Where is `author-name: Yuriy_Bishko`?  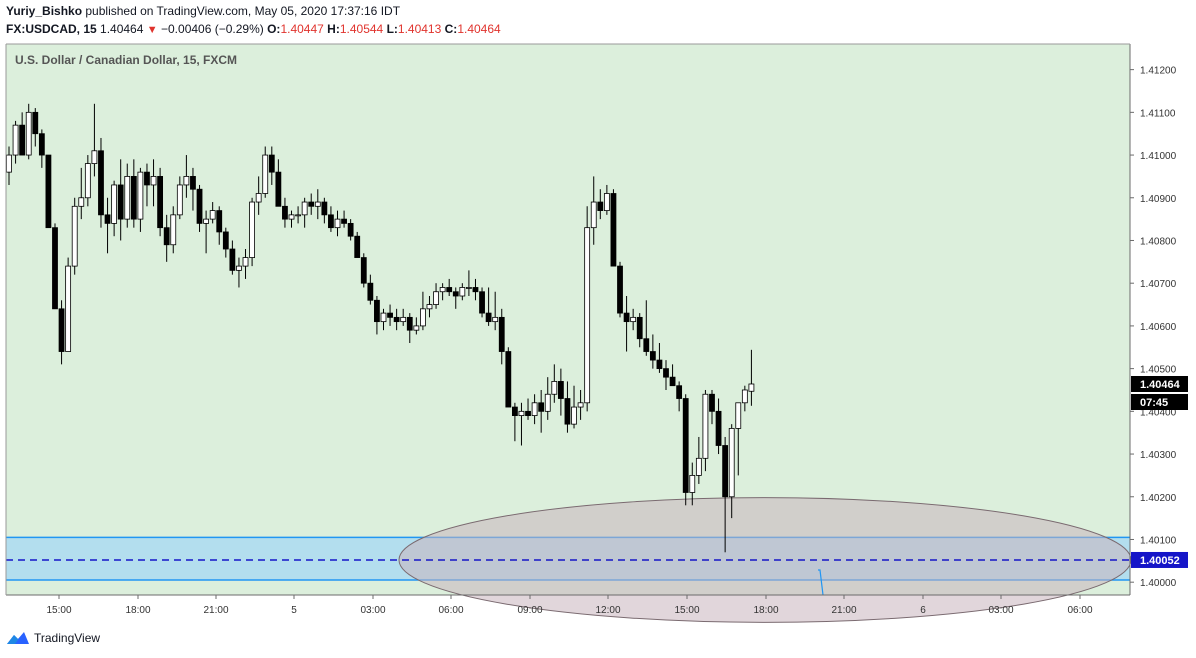
author-name: Yuriy_Bishko is located at coordinates (44, 11).